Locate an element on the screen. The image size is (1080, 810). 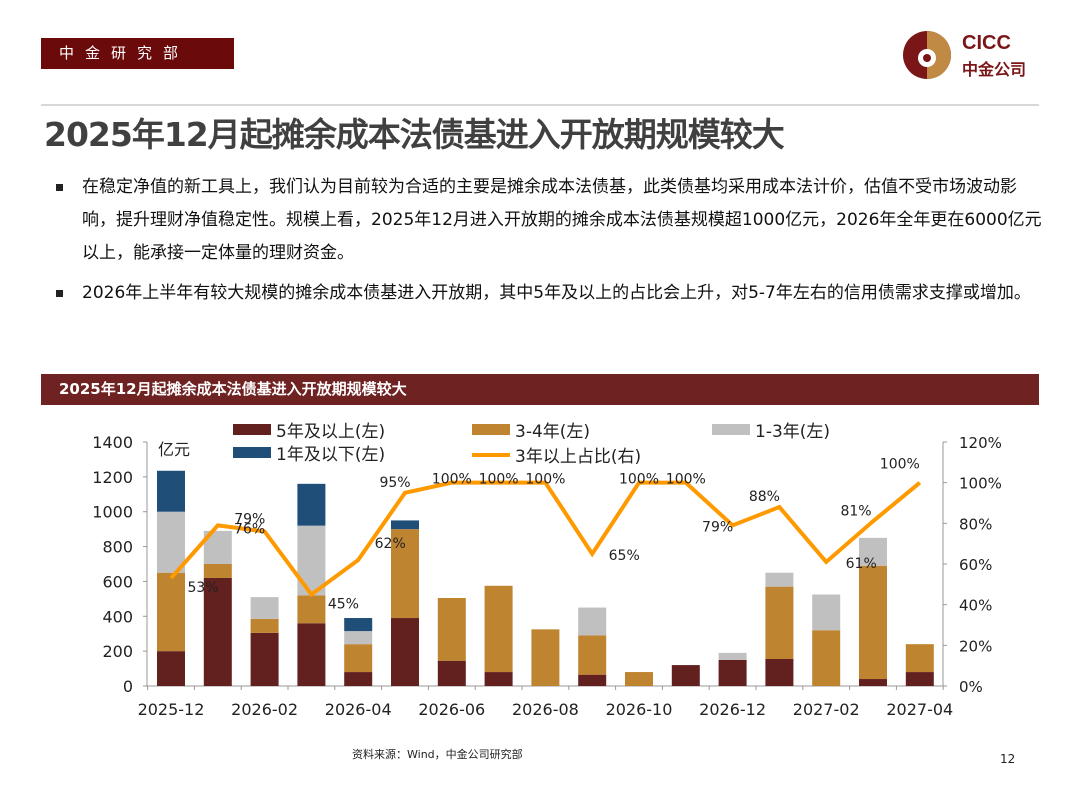
data-label: 88% is located at coordinates (764, 497).